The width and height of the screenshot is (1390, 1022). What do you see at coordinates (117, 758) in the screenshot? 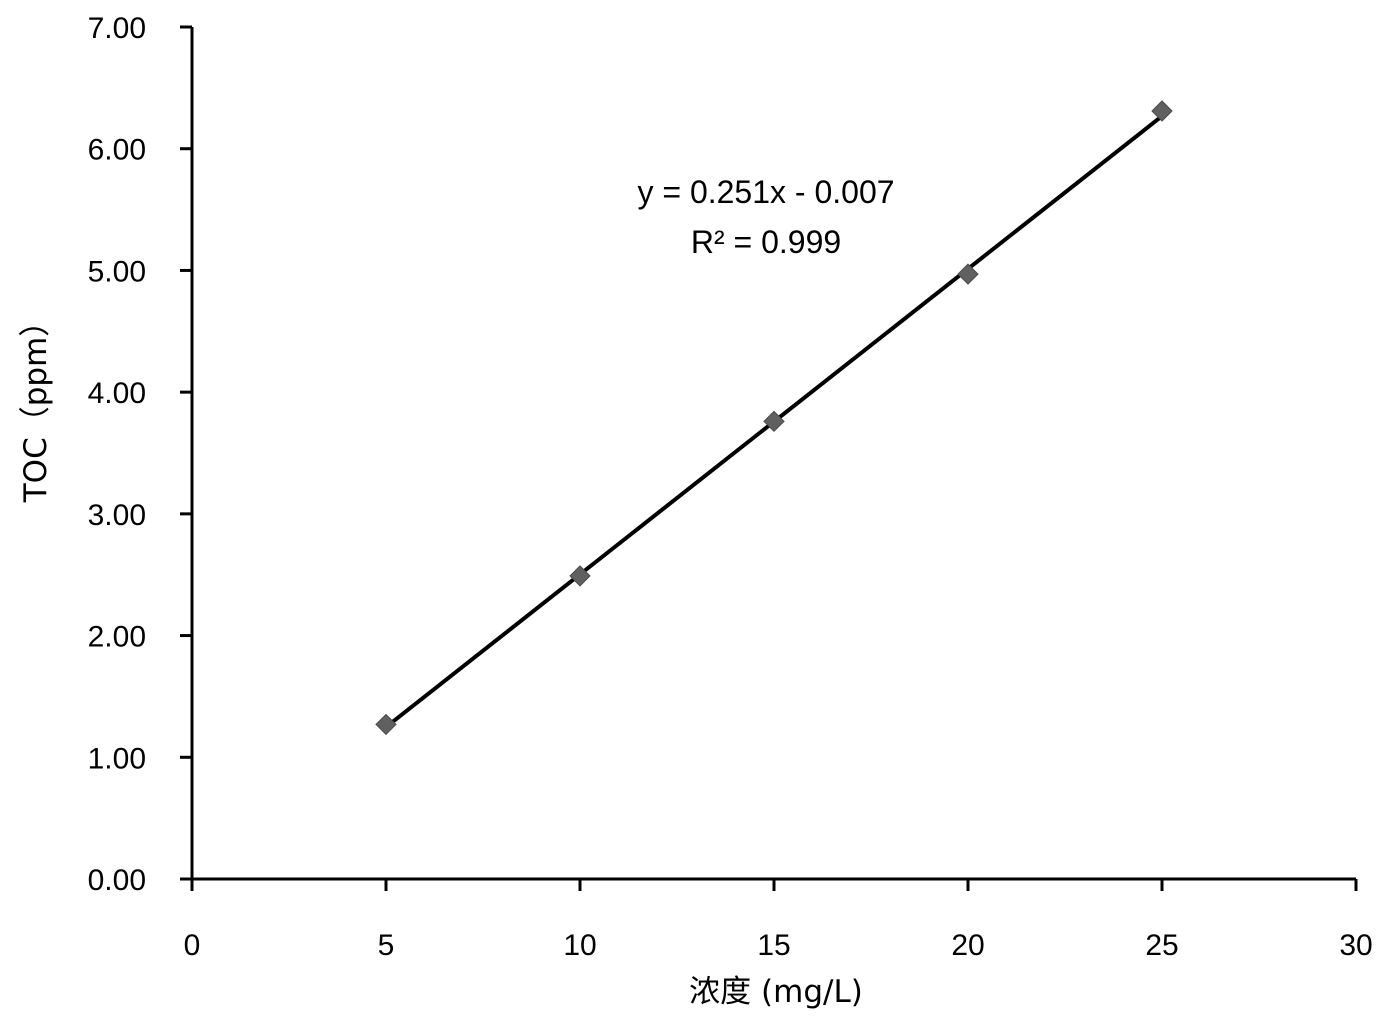
I see `y-tick-label: 1.00` at bounding box center [117, 758].